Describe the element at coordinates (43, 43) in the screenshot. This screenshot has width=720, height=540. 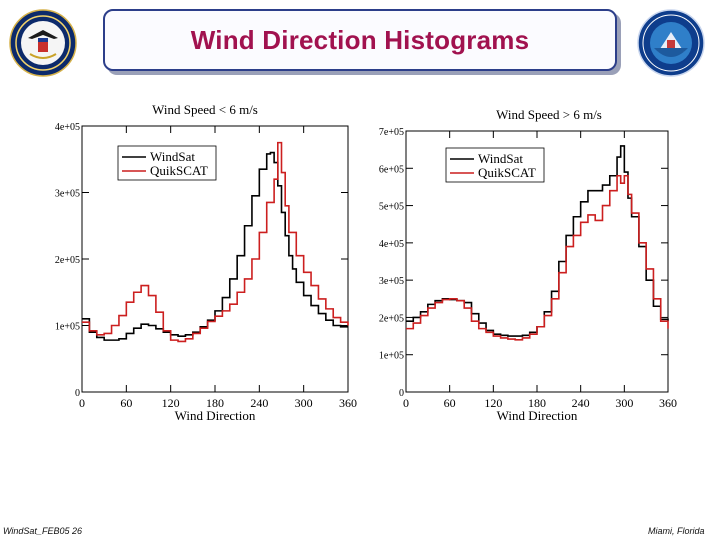
I see `naval-research-seal-icon` at that location.